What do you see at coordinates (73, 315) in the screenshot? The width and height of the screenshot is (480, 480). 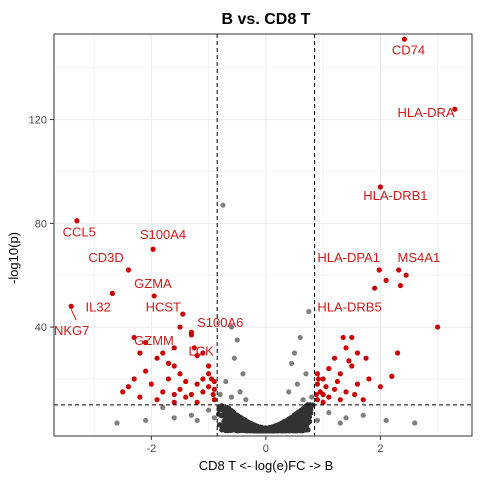 I see `label-connectors` at bounding box center [73, 315].